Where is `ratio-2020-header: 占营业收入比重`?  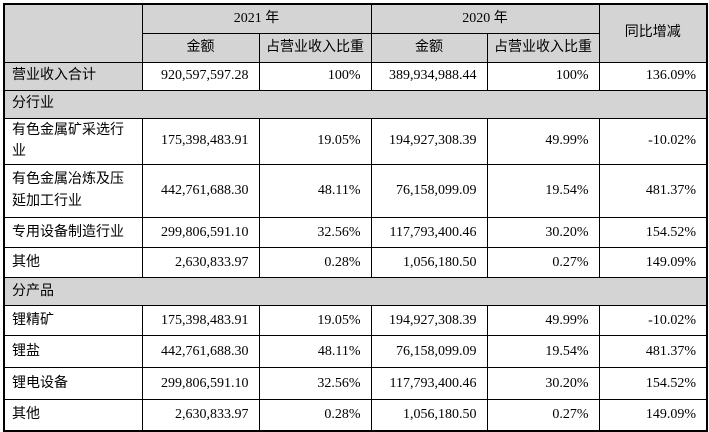
ratio-2020-header: 占营业收入比重 is located at coordinates (543, 47).